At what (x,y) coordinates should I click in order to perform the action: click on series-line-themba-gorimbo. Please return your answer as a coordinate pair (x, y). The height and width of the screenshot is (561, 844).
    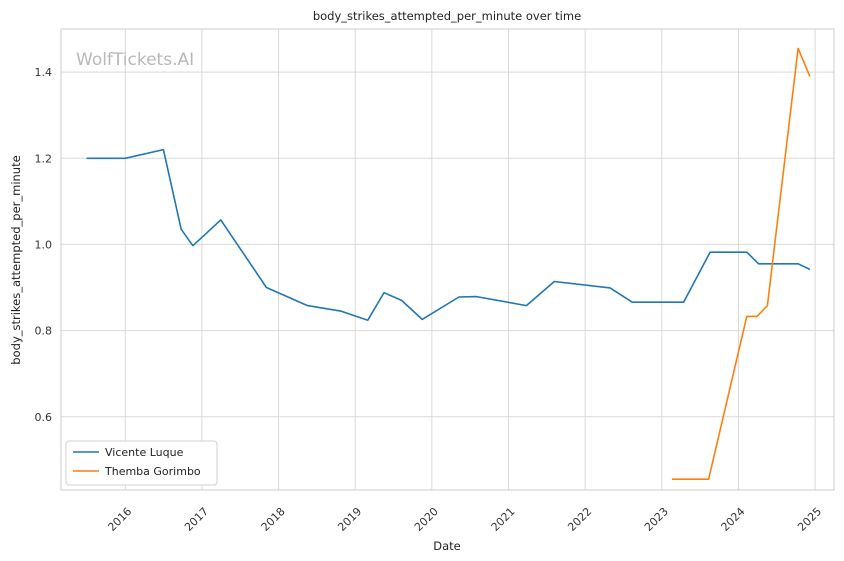
    Looking at the image, I should click on (741, 264).